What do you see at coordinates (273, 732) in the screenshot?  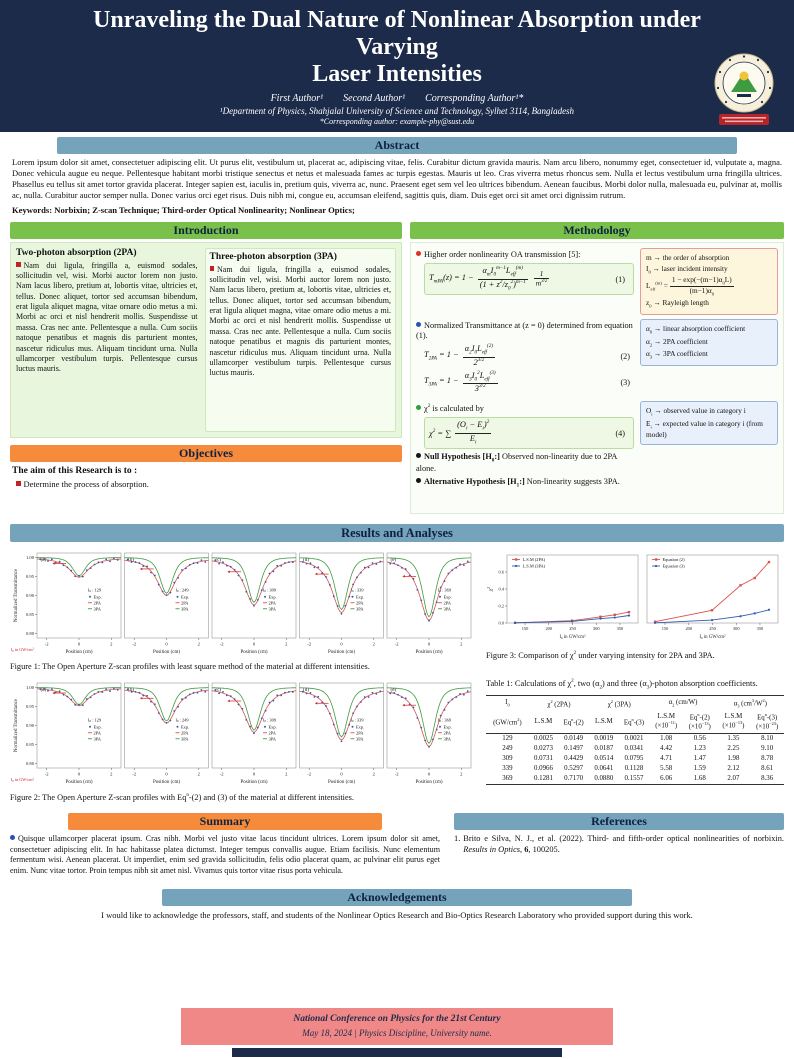 I see `svg-text: 2PA` at bounding box center [273, 732].